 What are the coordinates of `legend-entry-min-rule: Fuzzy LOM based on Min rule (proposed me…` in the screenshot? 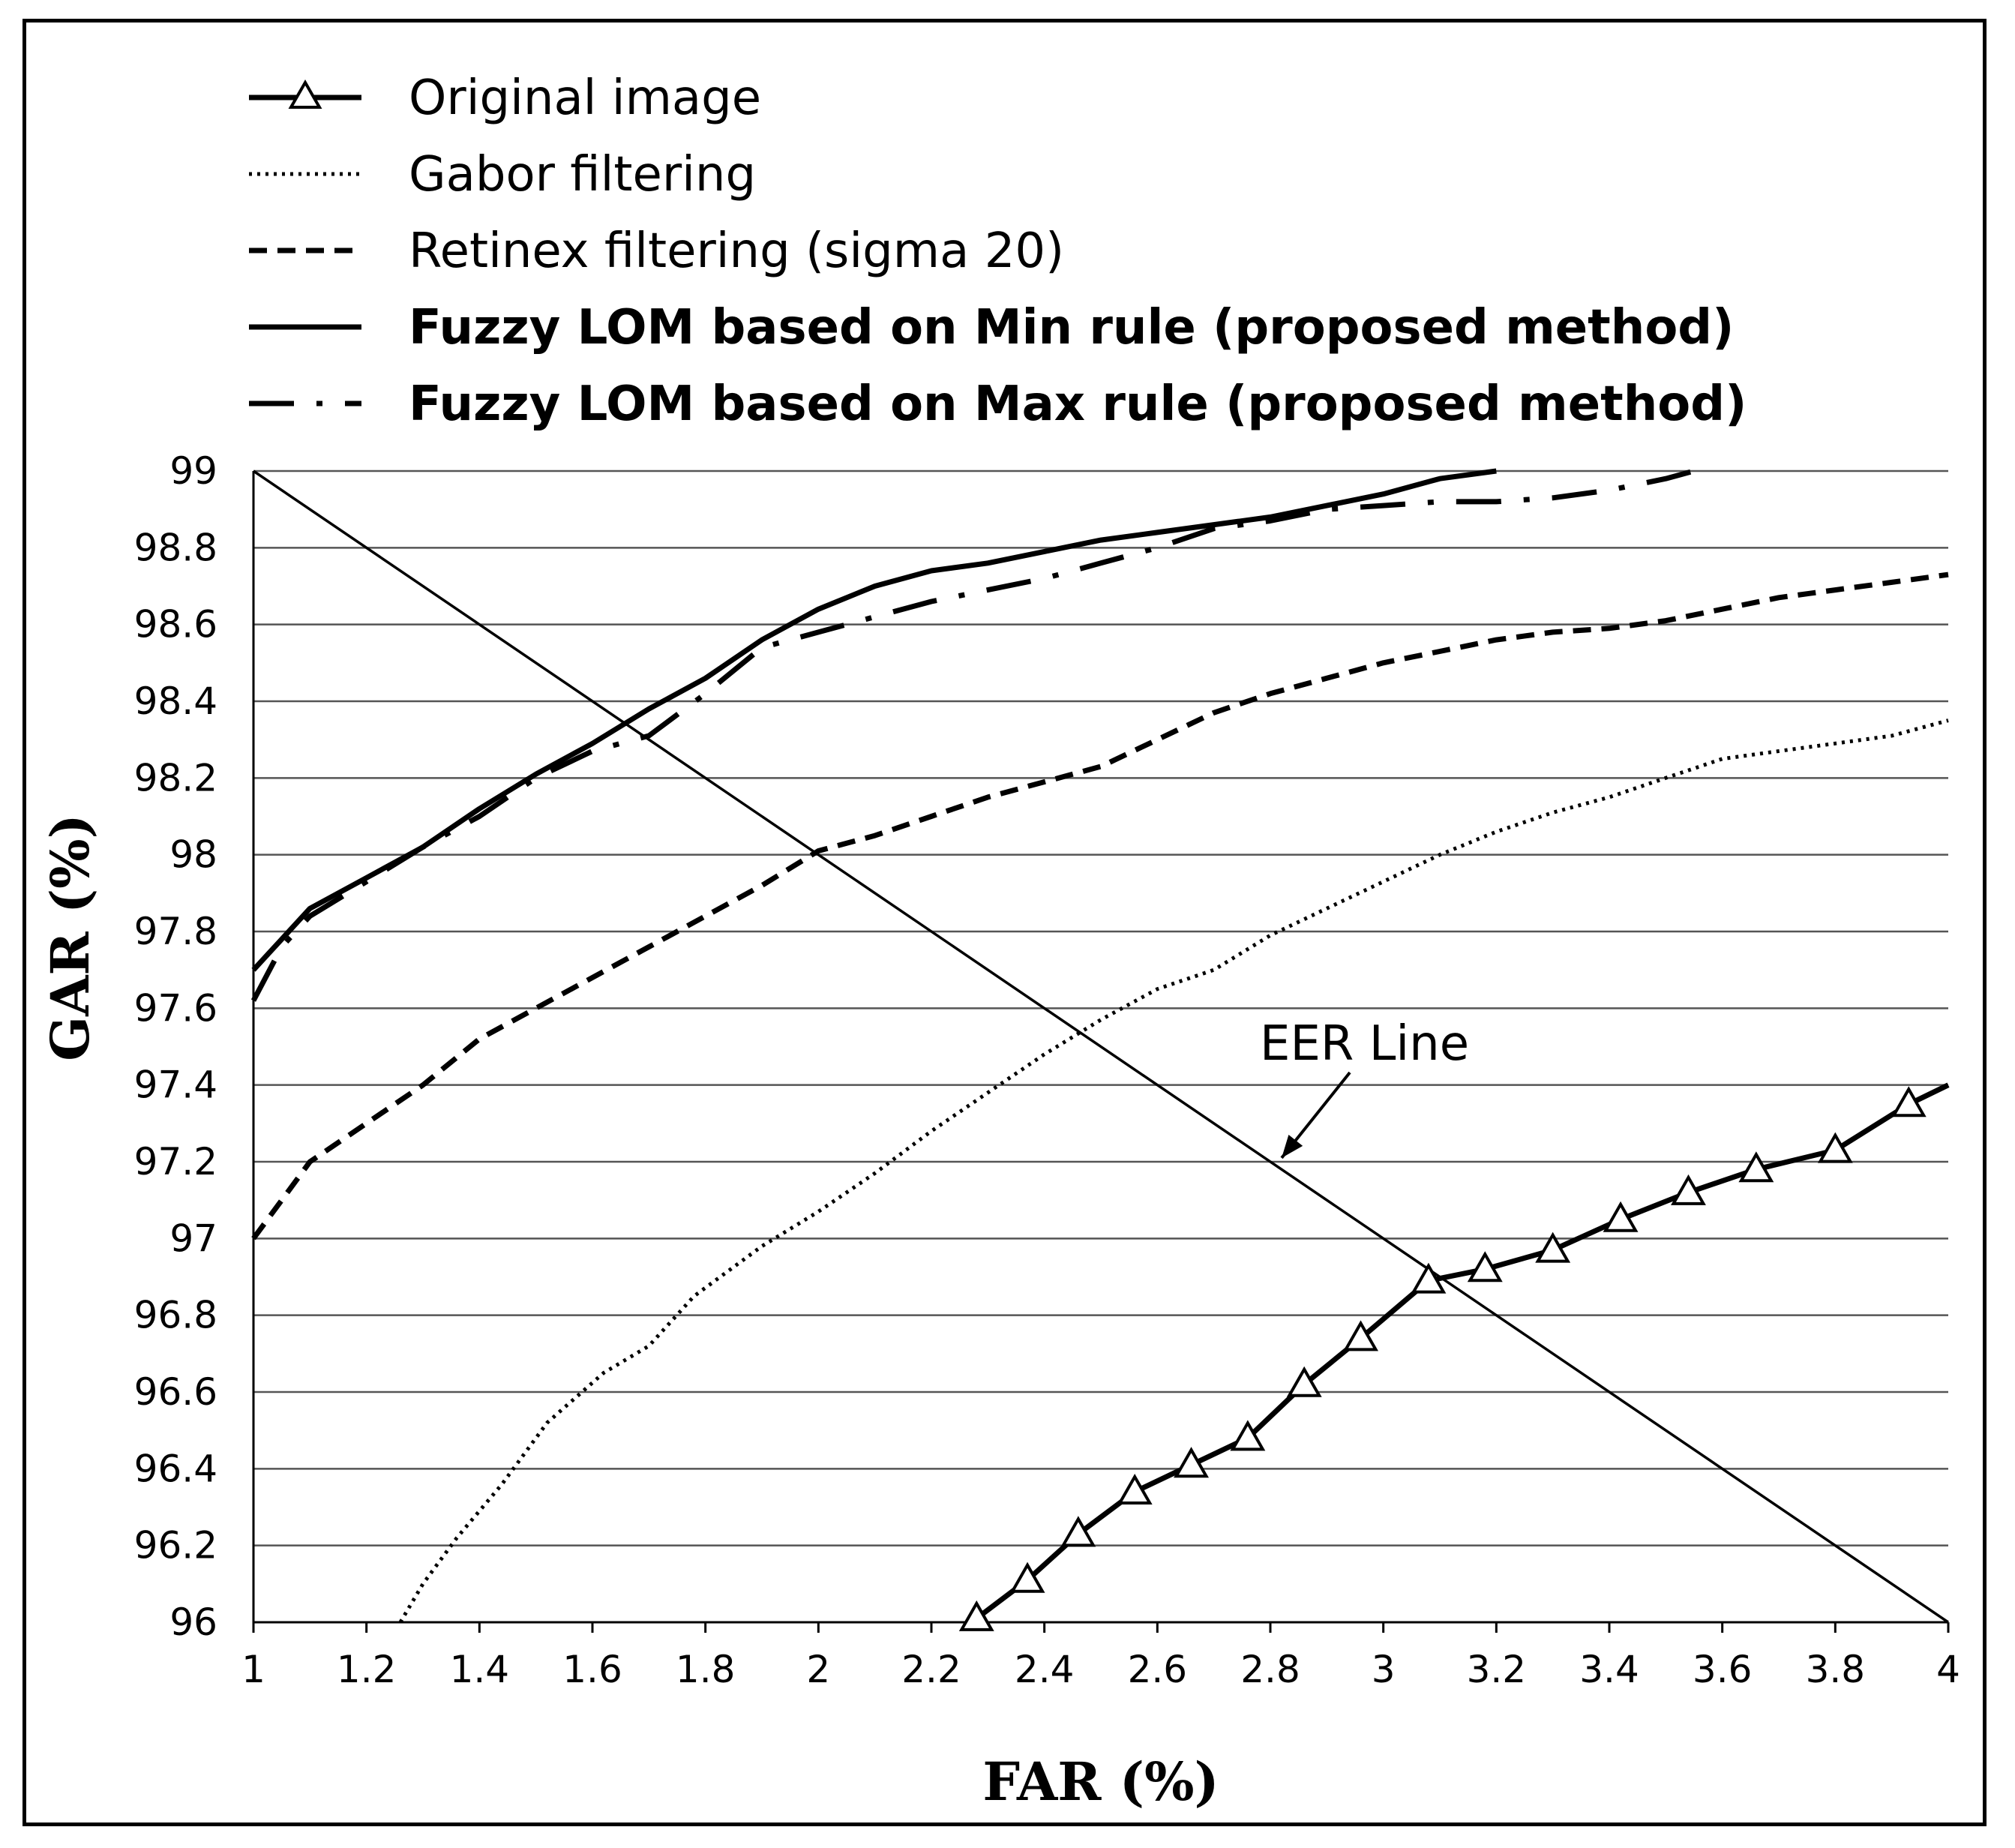 It's located at (992, 328).